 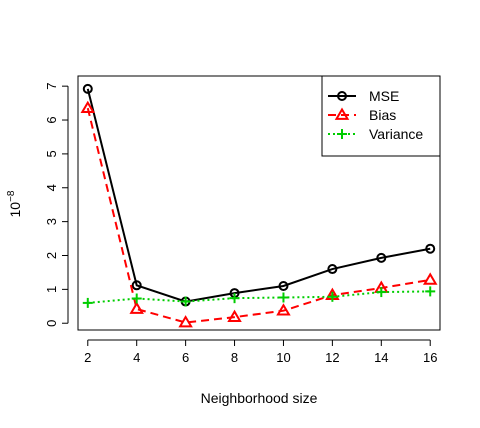 I want to click on legend-item: Variance, so click(x=375, y=134).